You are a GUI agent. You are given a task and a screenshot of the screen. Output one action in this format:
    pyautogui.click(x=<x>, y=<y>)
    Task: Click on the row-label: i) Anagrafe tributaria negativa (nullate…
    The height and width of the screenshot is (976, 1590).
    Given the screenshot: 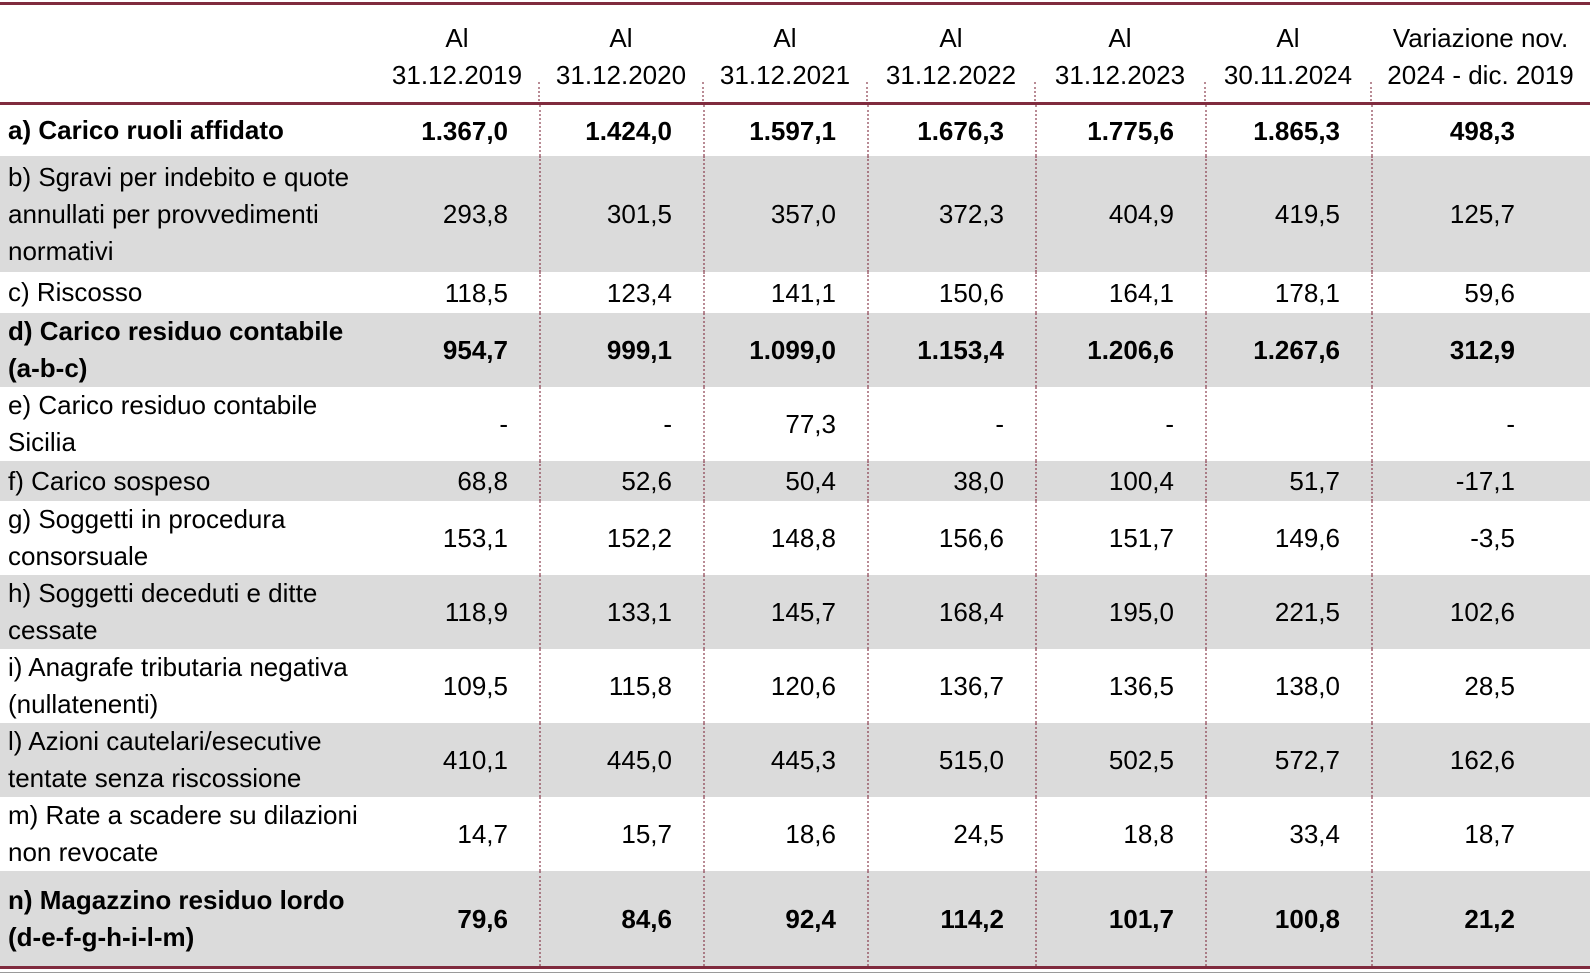 What is the action you would take?
    pyautogui.click(x=178, y=685)
    